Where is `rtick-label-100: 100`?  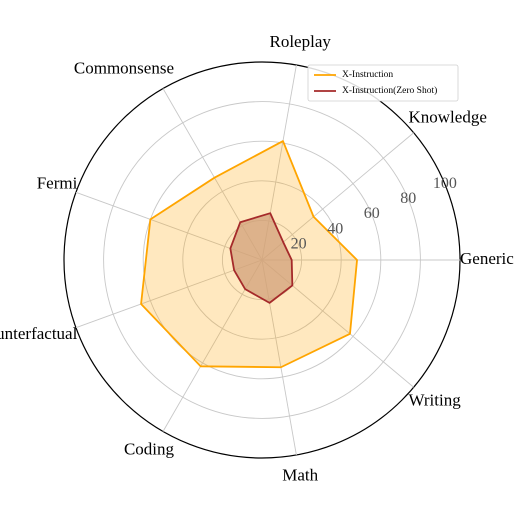
rtick-label-100: 100 is located at coordinates (445, 183).